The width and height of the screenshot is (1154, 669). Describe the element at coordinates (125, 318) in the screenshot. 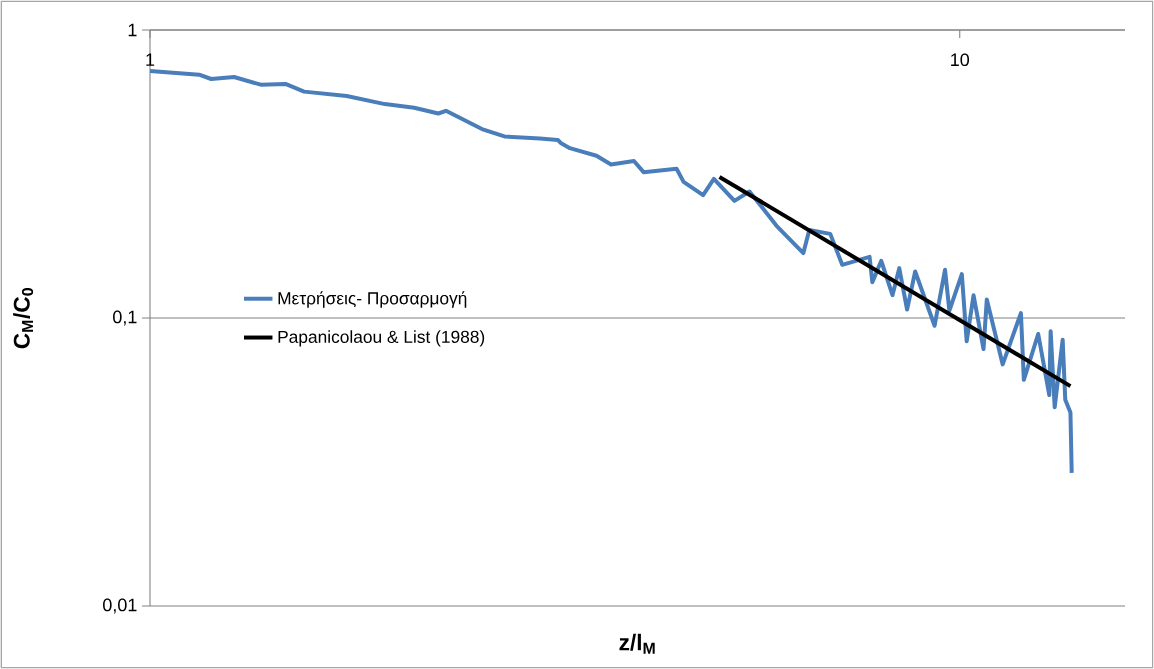

I see `y-tick-label: 0,1` at that location.